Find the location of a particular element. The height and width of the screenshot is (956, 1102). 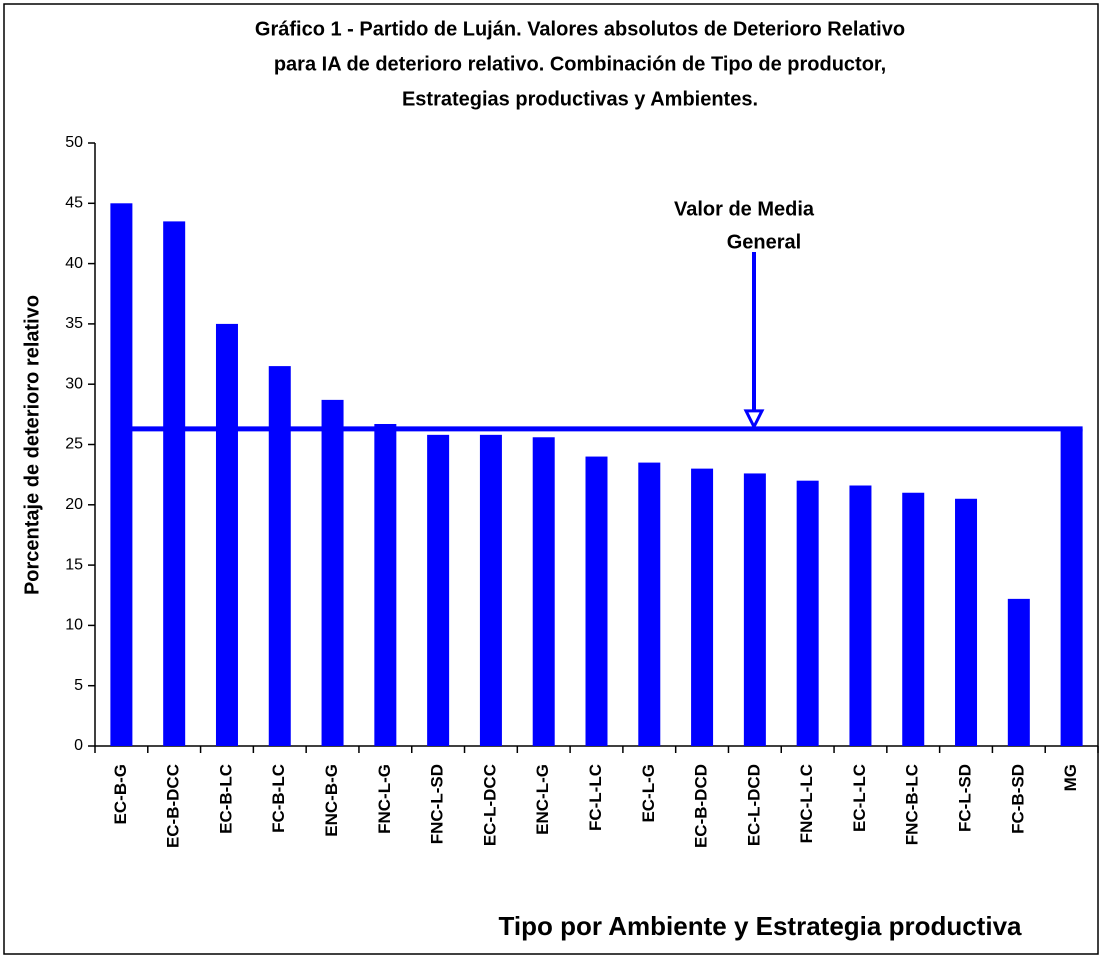

x-tick-label: EC-L-G is located at coordinates (648, 793).